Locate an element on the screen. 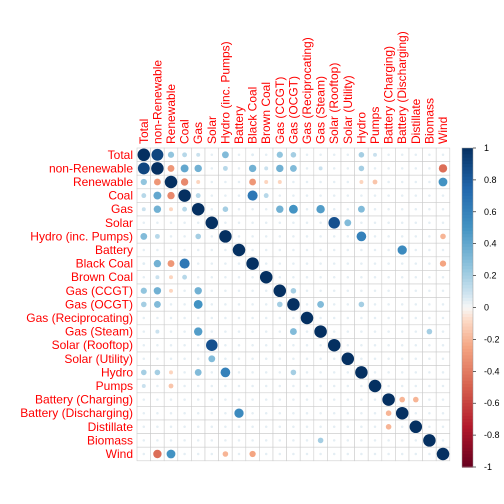  corr-circle-battery-solar is located at coordinates (212, 250).